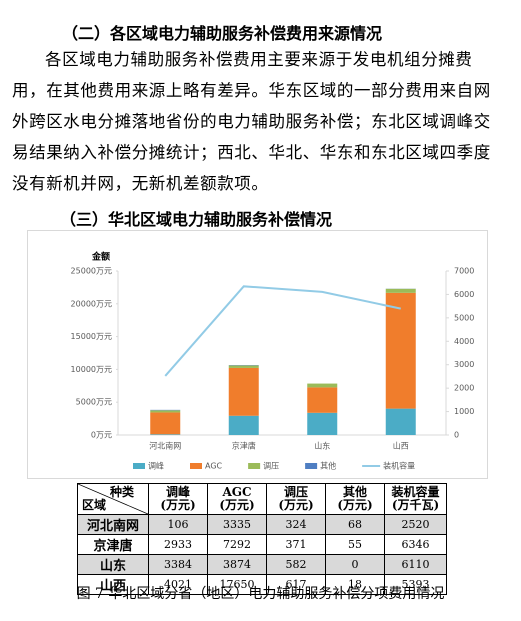 The width and height of the screenshot is (521, 621). I want to click on column-header: 调压 (万元), so click(296, 499).